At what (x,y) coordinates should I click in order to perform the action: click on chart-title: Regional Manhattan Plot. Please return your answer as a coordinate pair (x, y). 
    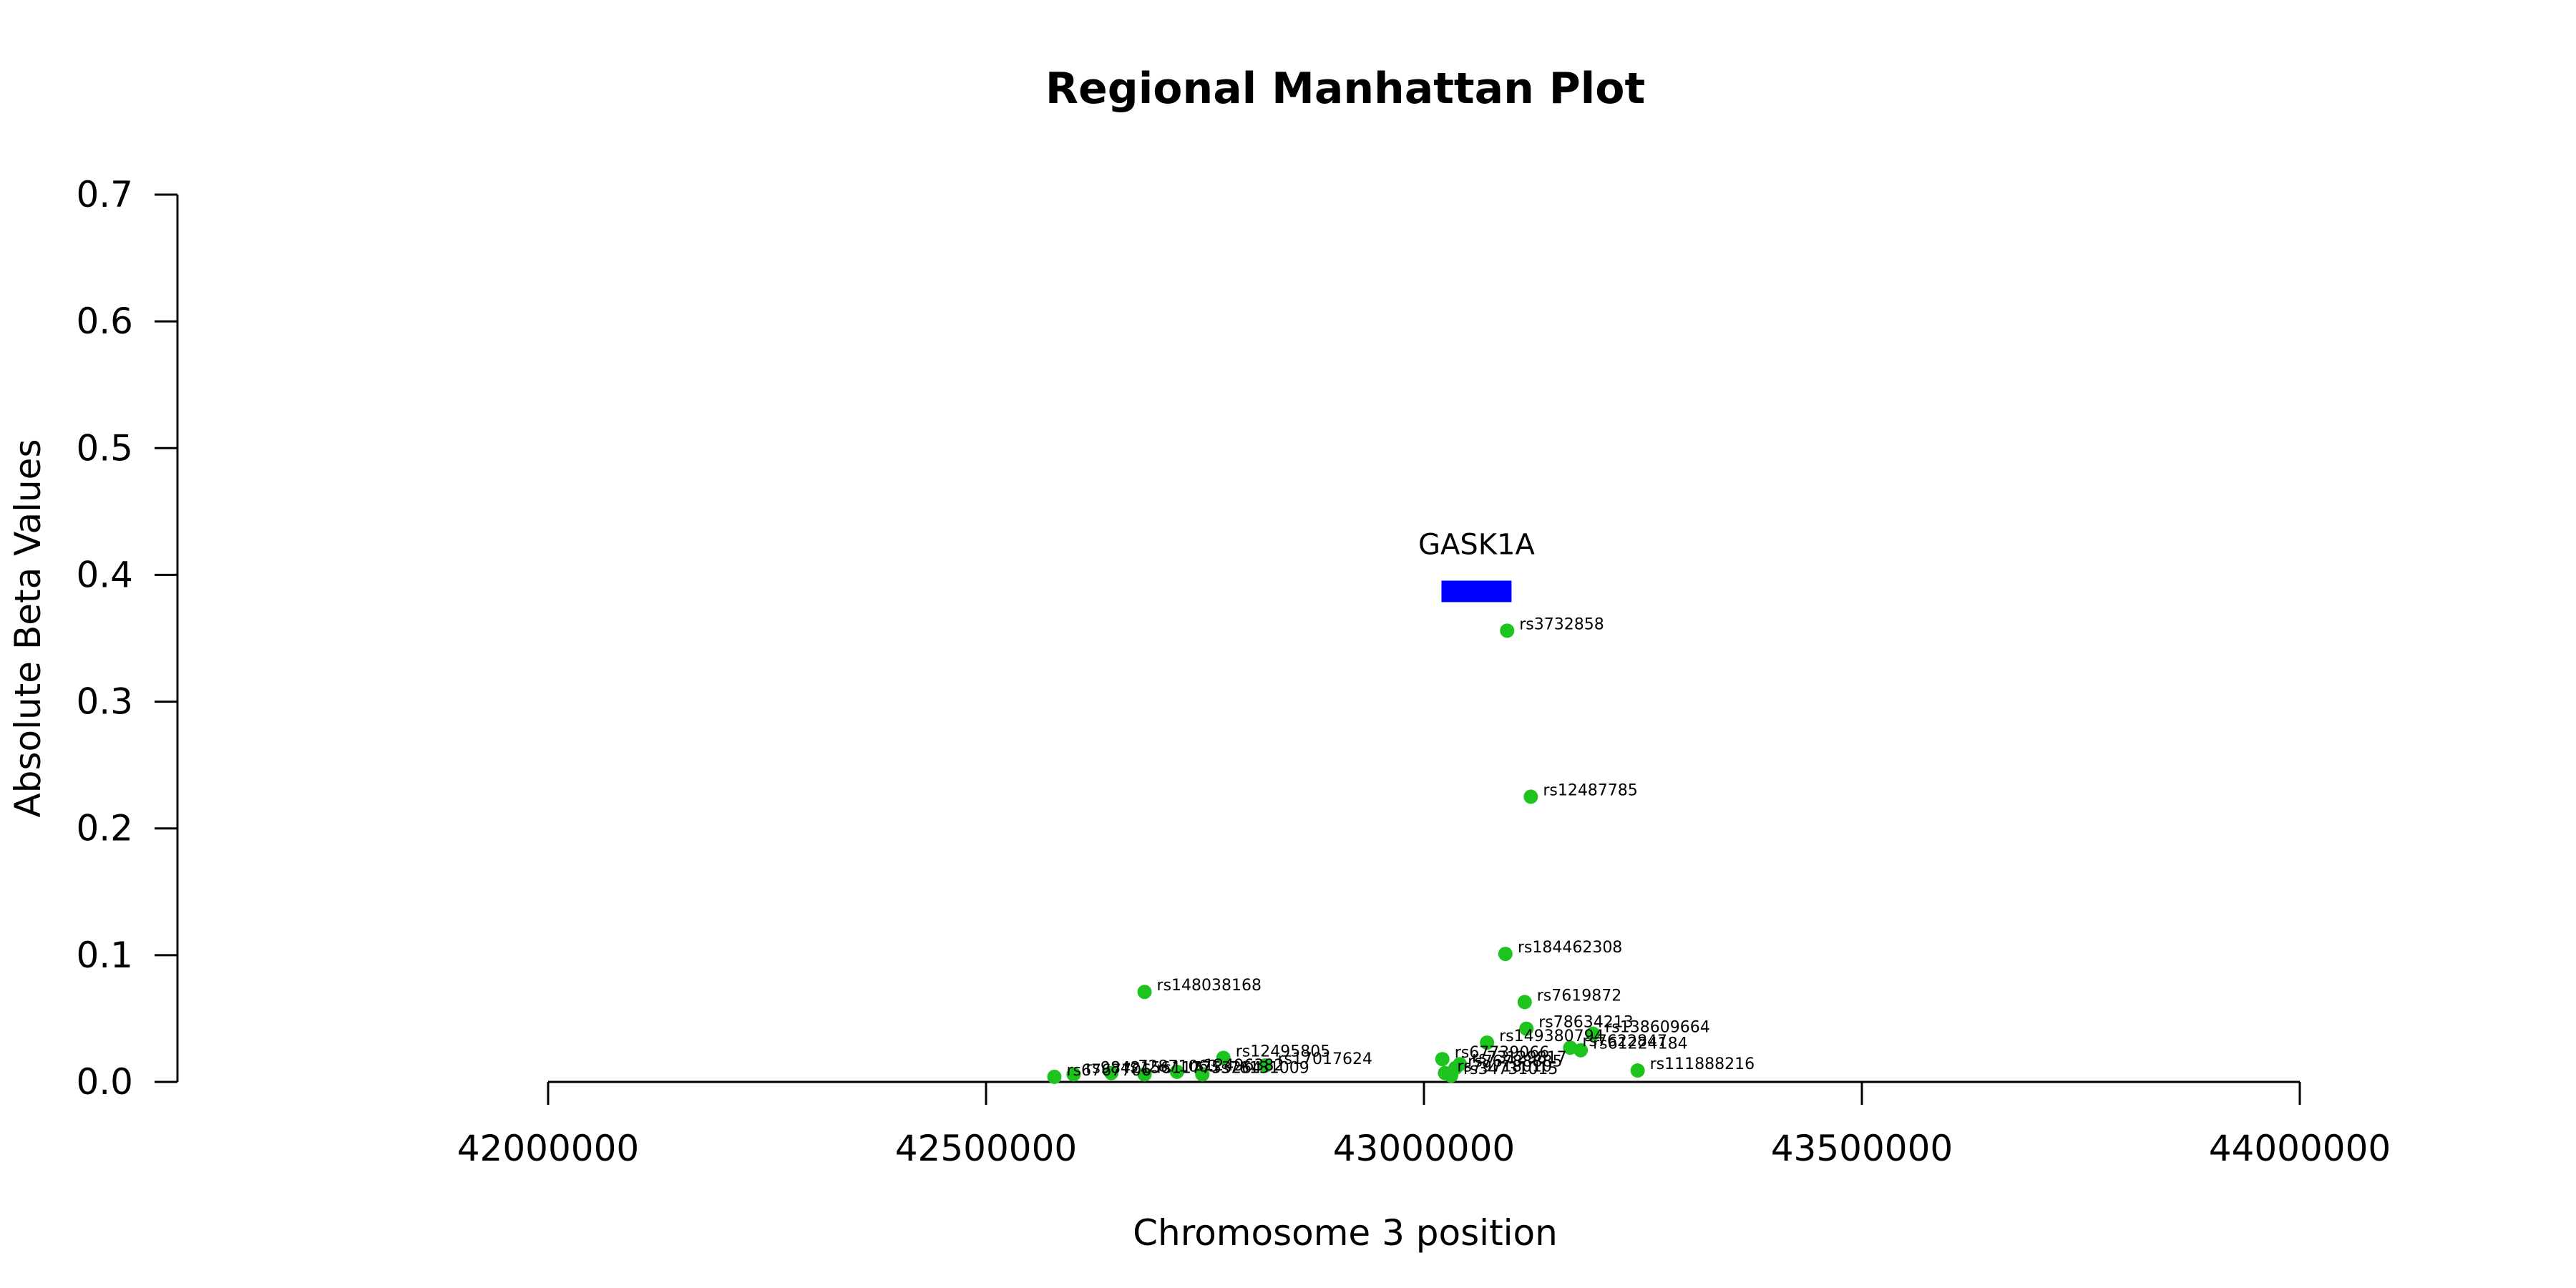
    Looking at the image, I should click on (1345, 89).